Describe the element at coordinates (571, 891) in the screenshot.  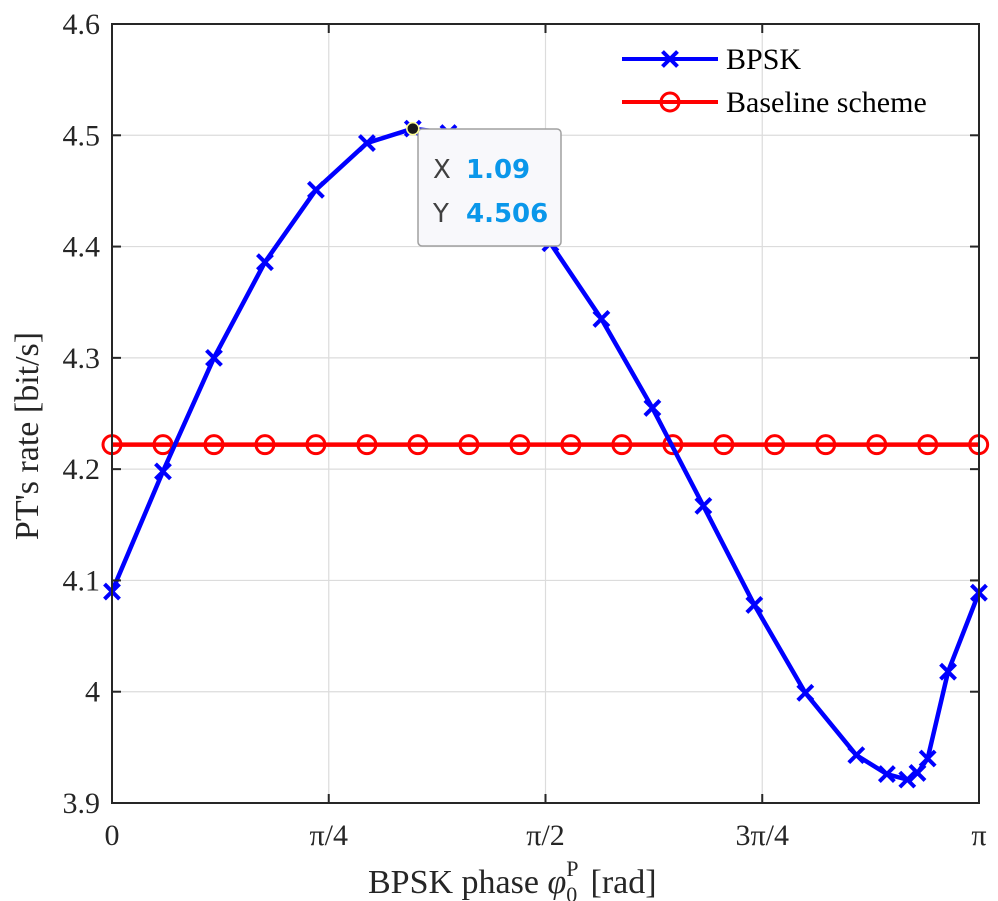
I see `x-axis-title-subscript: 0` at that location.